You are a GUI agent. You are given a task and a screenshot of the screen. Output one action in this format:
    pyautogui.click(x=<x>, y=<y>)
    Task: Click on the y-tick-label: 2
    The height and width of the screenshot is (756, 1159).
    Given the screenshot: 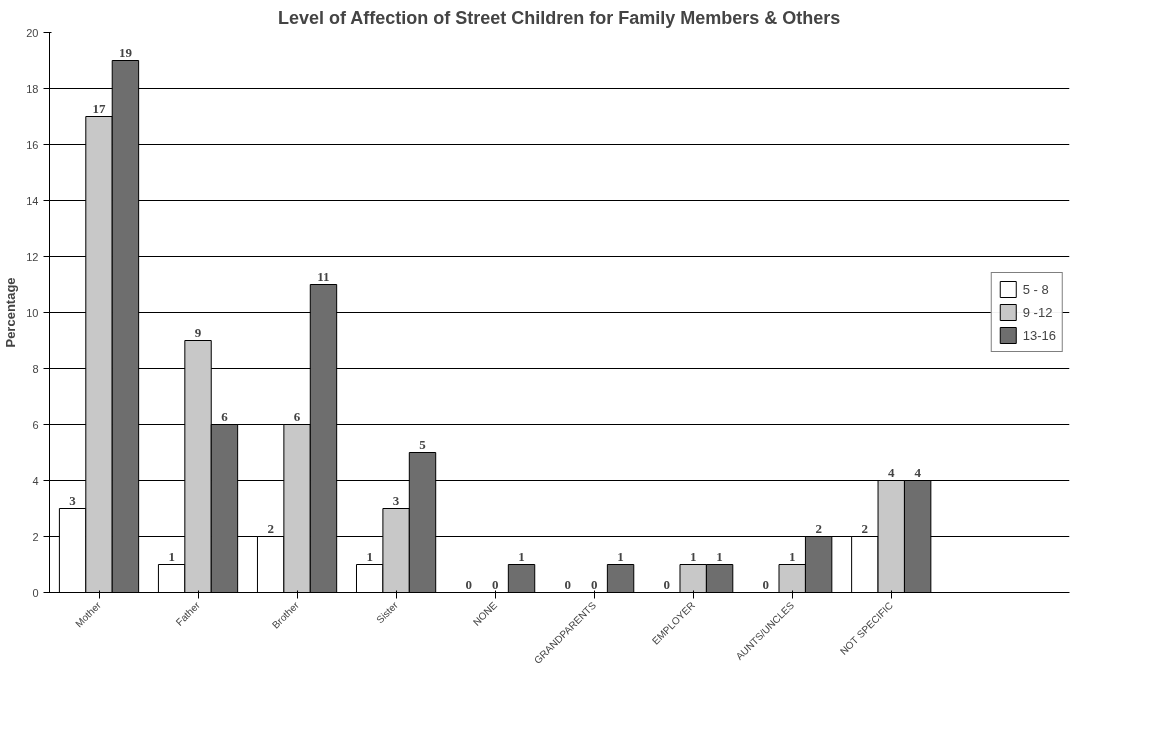 What is the action you would take?
    pyautogui.click(x=35, y=536)
    